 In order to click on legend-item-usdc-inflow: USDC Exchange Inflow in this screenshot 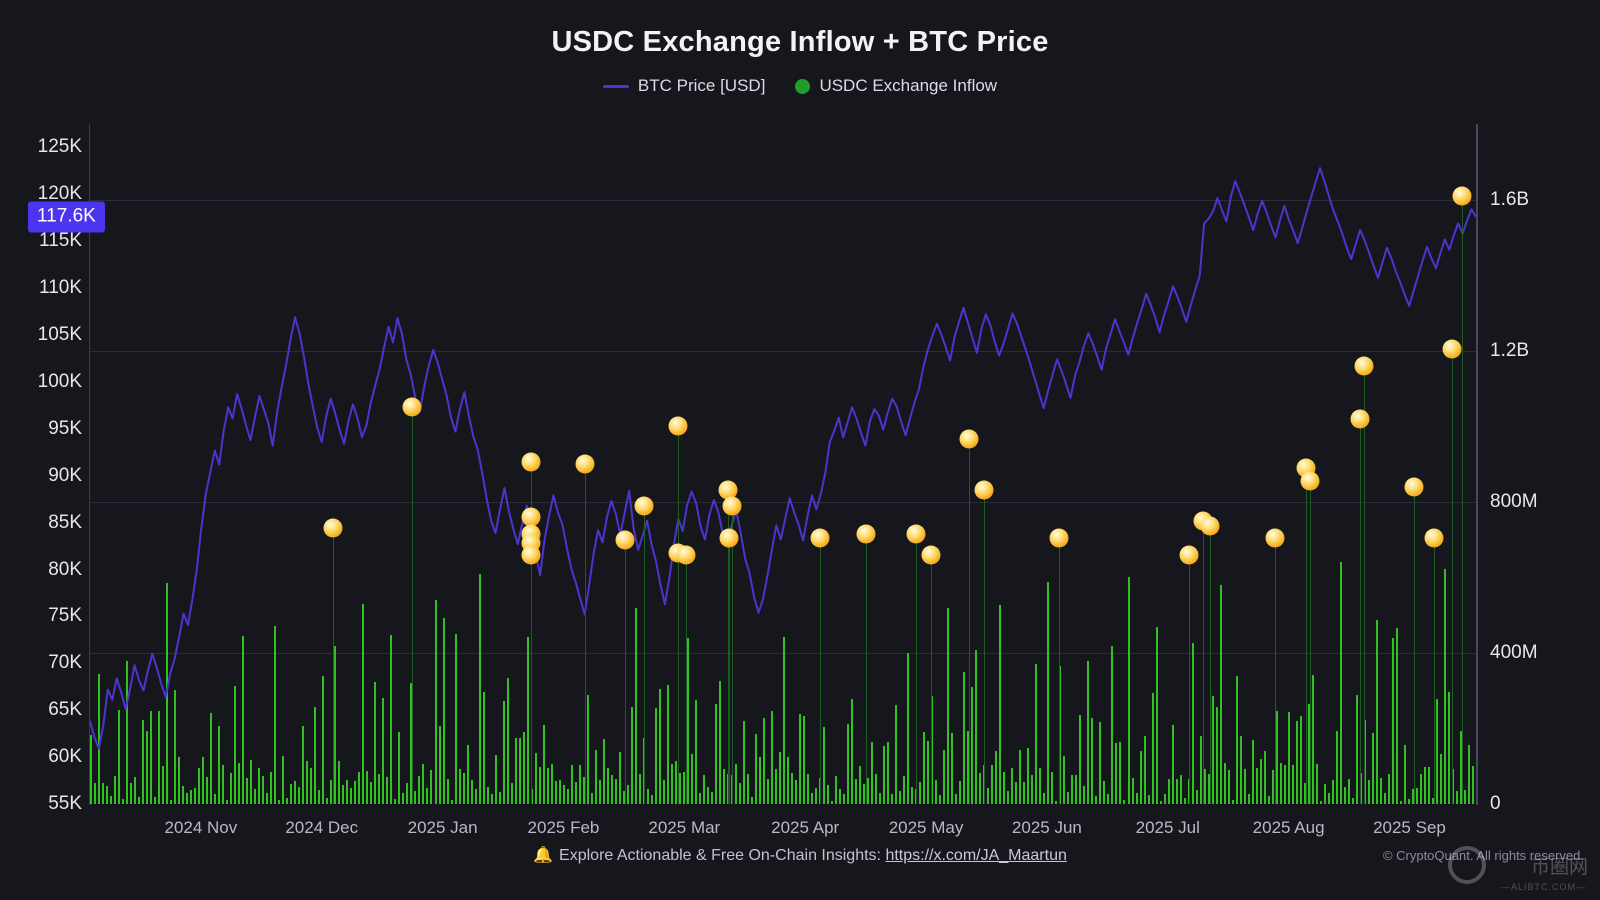, I will do `click(896, 86)`.